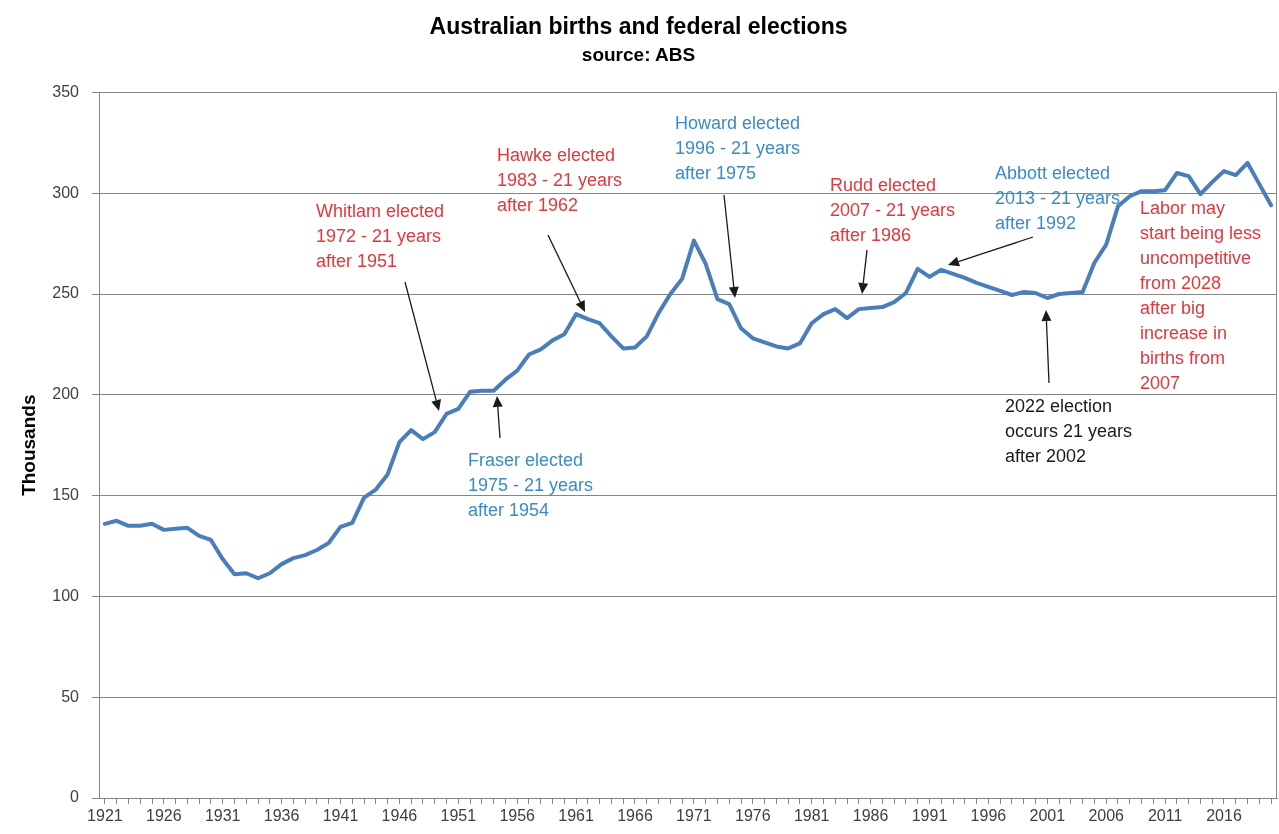  I want to click on x-tick-label: 1946, so click(399, 816).